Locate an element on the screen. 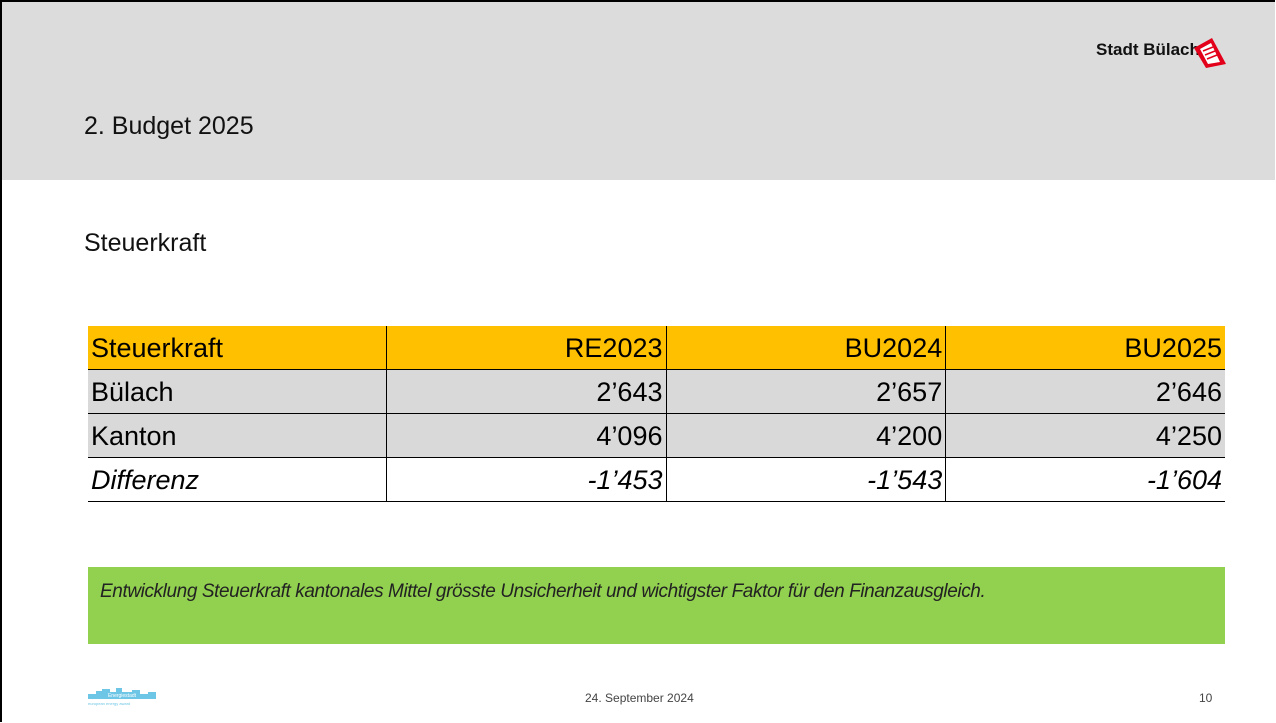 This screenshot has height=723, width=1276. logo-icon is located at coordinates (1210, 53).